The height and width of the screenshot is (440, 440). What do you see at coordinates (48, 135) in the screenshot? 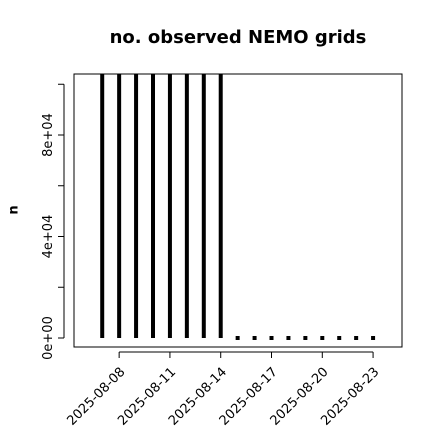
I see `y-tick-label: 8e+04` at bounding box center [48, 135].